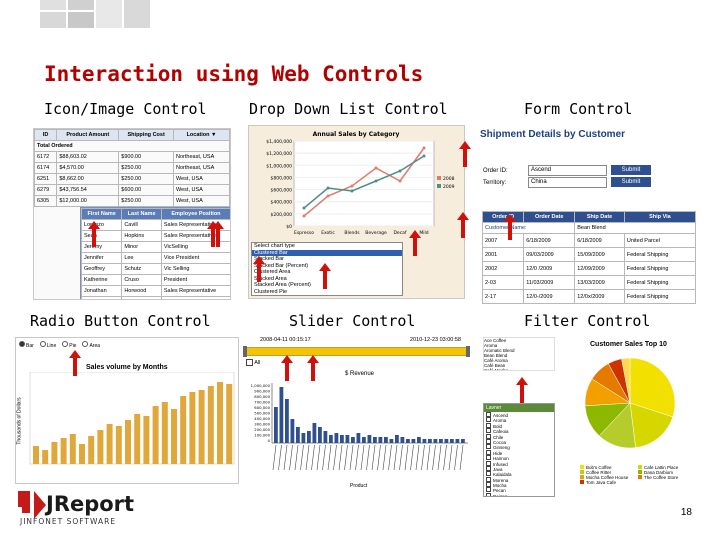 The width and height of the screenshot is (720, 540). Describe the element at coordinates (132, 190) in the screenshot. I see `table-row: 6279 $43,756.54 $600.00 West, USA` at that location.